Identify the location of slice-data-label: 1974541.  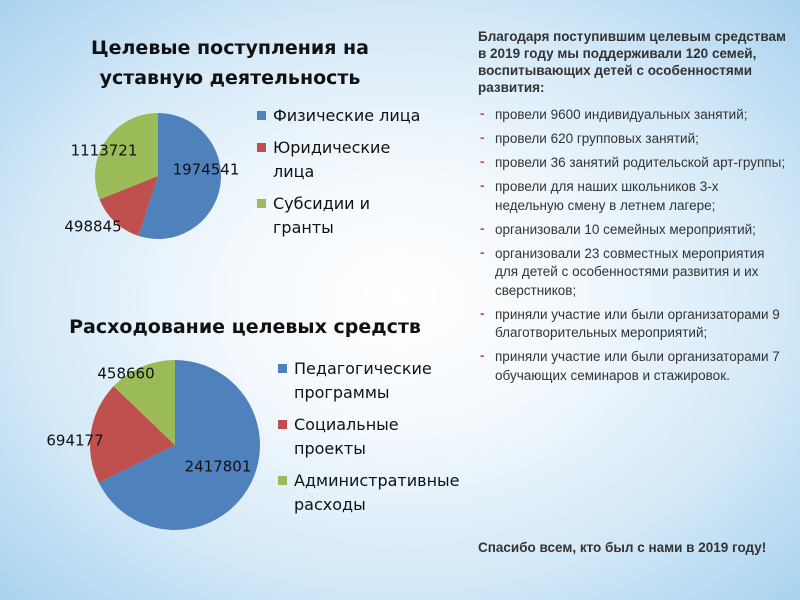
(206, 170).